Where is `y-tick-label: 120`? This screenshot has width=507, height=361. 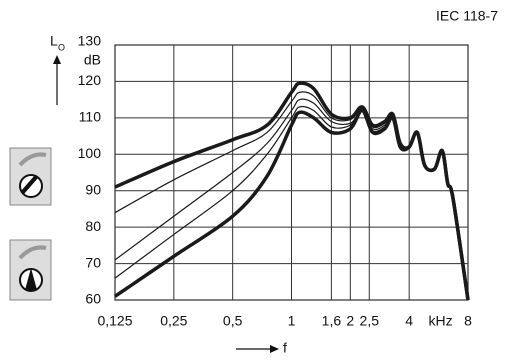 y-tick-label: 120 is located at coordinates (90, 80).